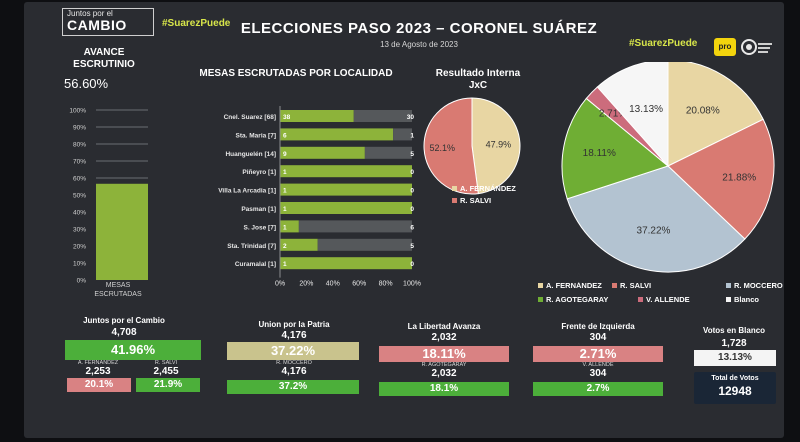  Describe the element at coordinates (412, 284) in the screenshot. I see `mesas-xtick: 100%` at that location.